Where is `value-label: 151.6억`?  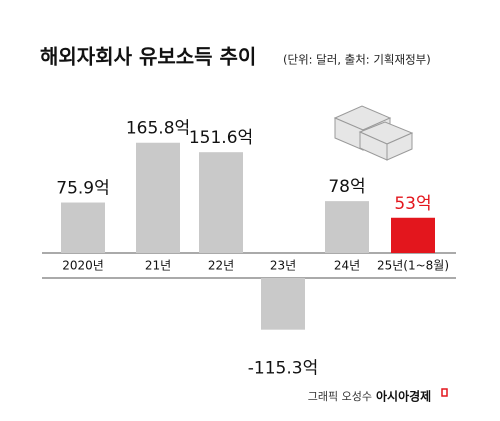
value-label: 151.6억 is located at coordinates (221, 138).